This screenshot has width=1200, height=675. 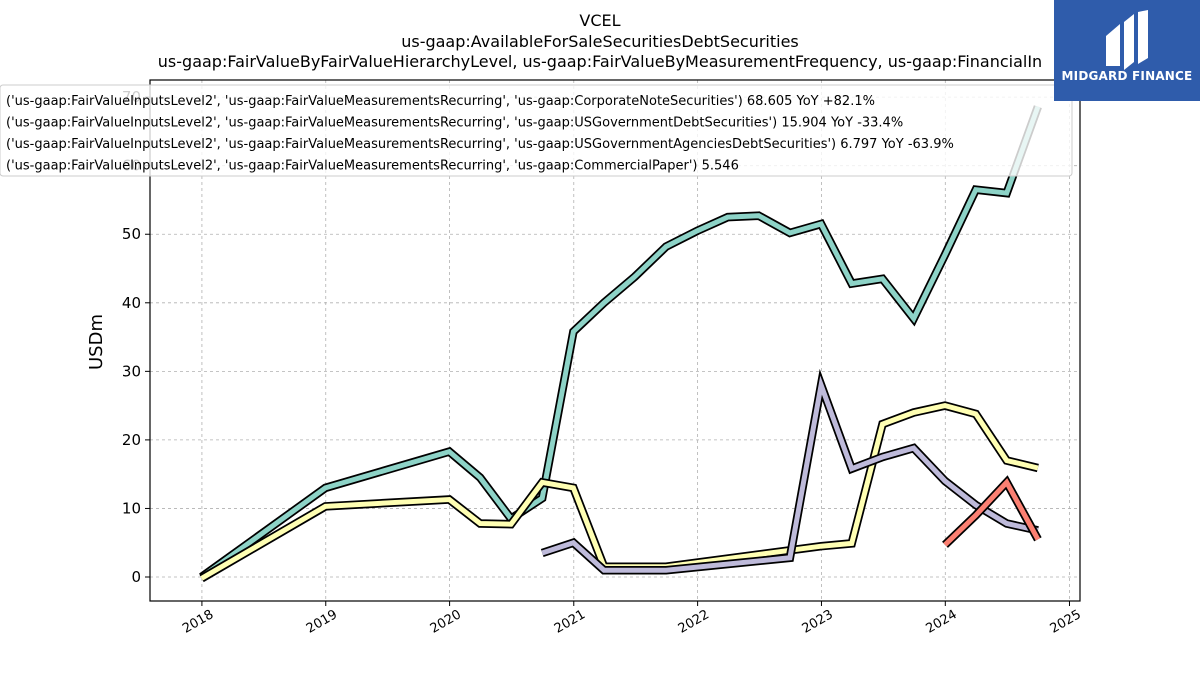 I want to click on legend-box, so click(x=536, y=130).